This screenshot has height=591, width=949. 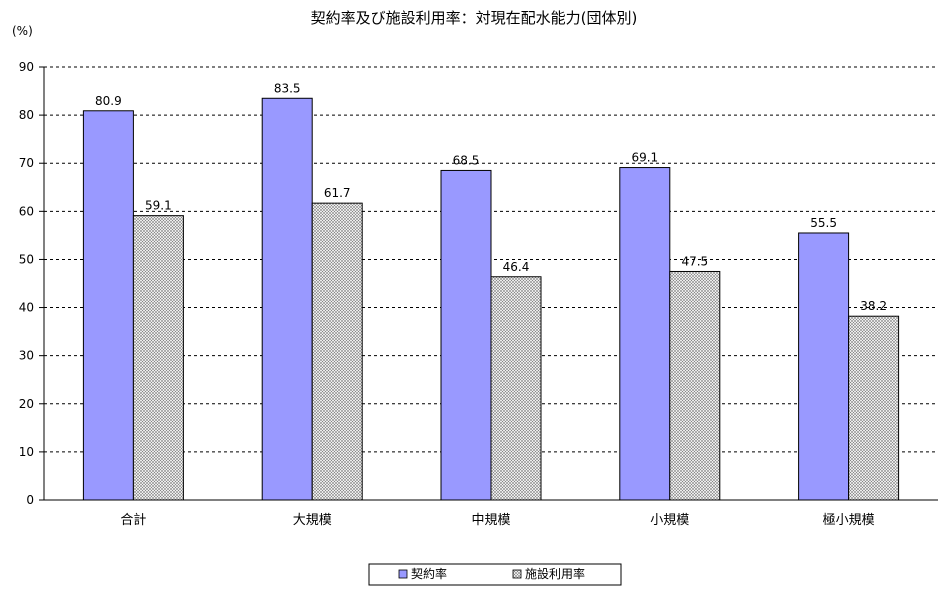 I want to click on y-tick-label: 70, so click(x=26, y=163).